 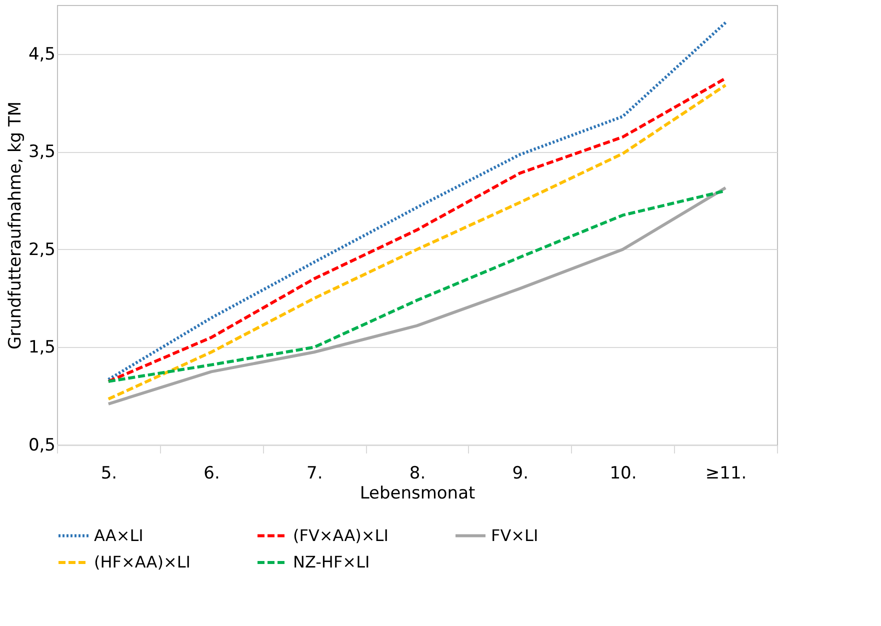 I want to click on x-tick-label: 8., so click(x=417, y=474).